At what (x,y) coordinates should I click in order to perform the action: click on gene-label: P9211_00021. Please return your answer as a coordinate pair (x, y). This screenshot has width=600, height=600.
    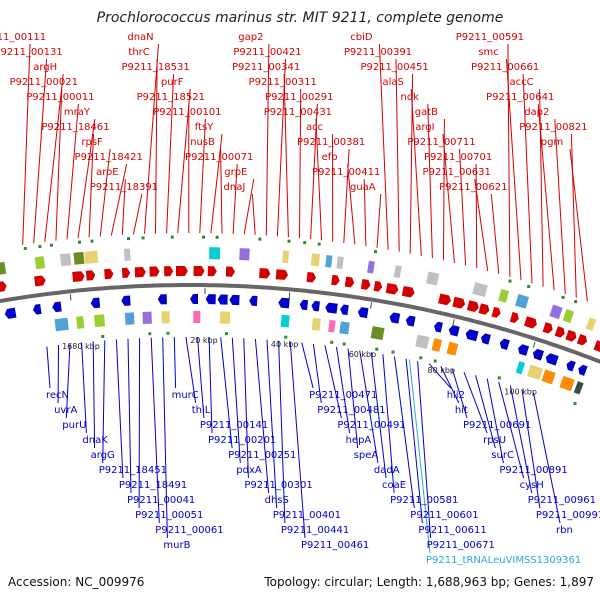
    Looking at the image, I should click on (44, 82).